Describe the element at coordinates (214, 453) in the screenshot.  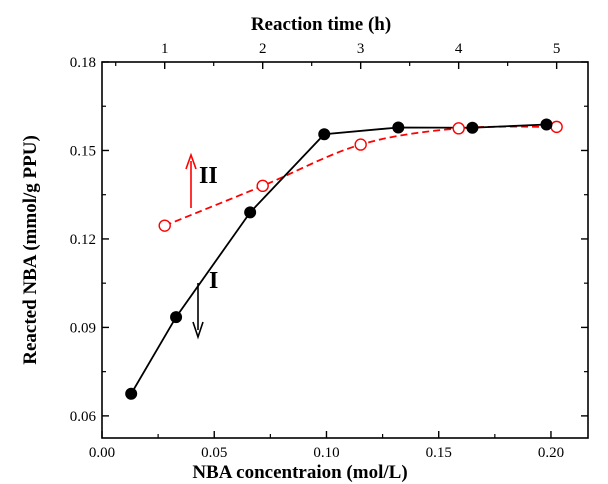
I see `x-tick-label-1: 0.05` at that location.